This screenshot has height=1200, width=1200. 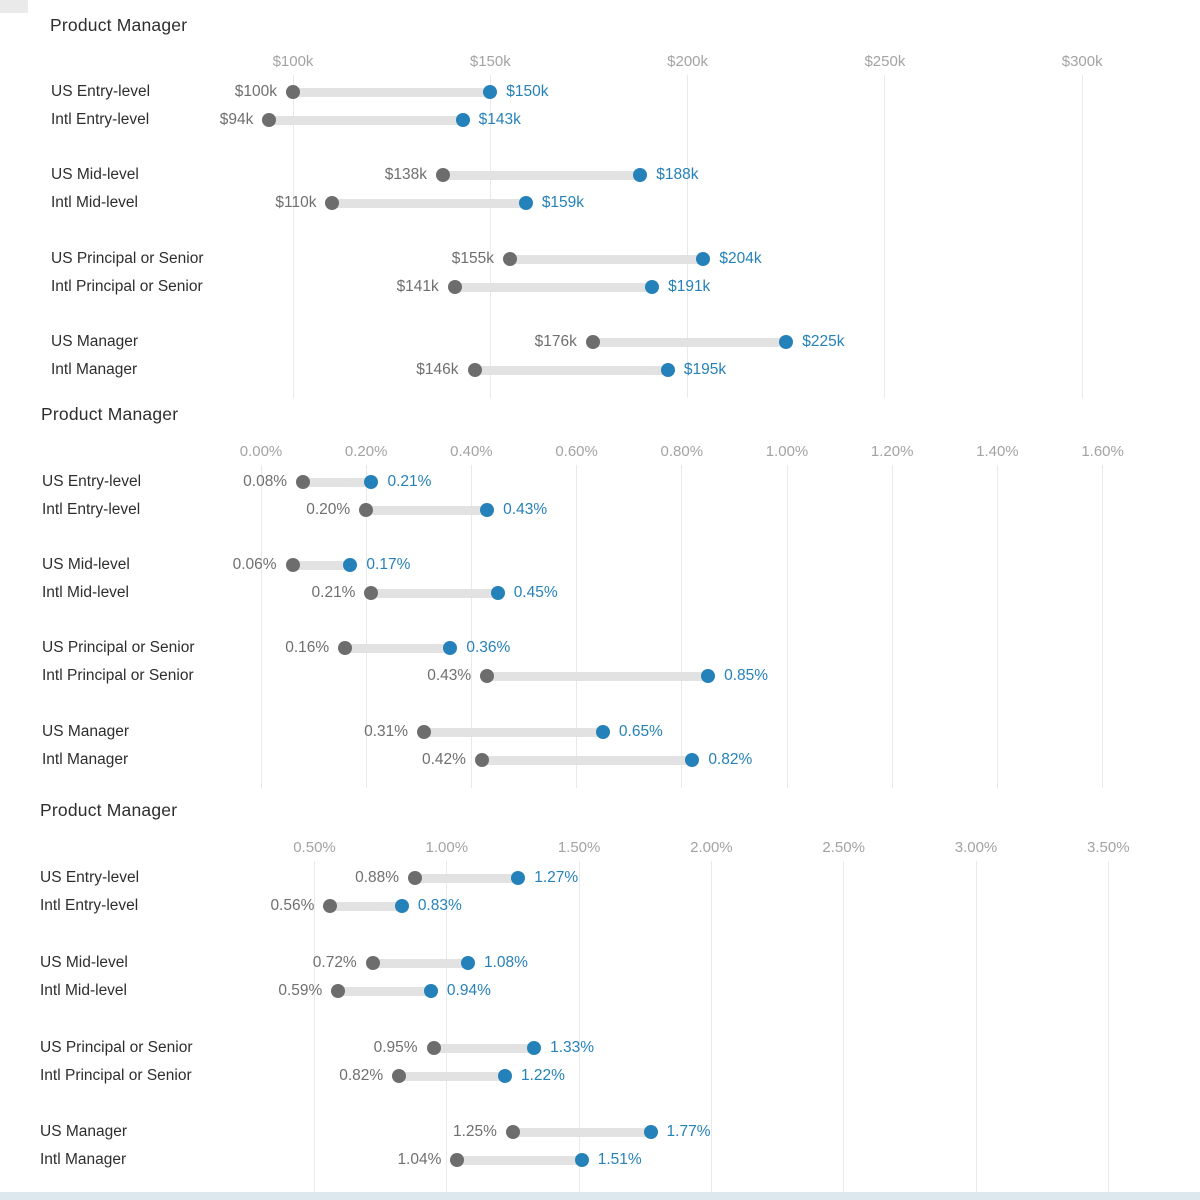 What do you see at coordinates (334, 962) in the screenshot?
I see `start-value-label: 0.72%` at bounding box center [334, 962].